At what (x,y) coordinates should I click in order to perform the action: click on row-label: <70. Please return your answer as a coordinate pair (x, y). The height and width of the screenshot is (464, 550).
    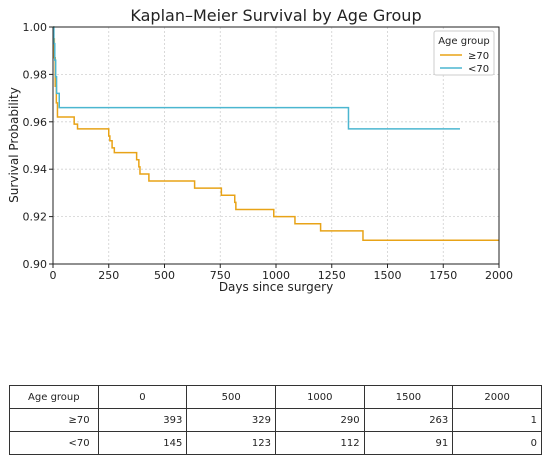
    Looking at the image, I should click on (54, 443).